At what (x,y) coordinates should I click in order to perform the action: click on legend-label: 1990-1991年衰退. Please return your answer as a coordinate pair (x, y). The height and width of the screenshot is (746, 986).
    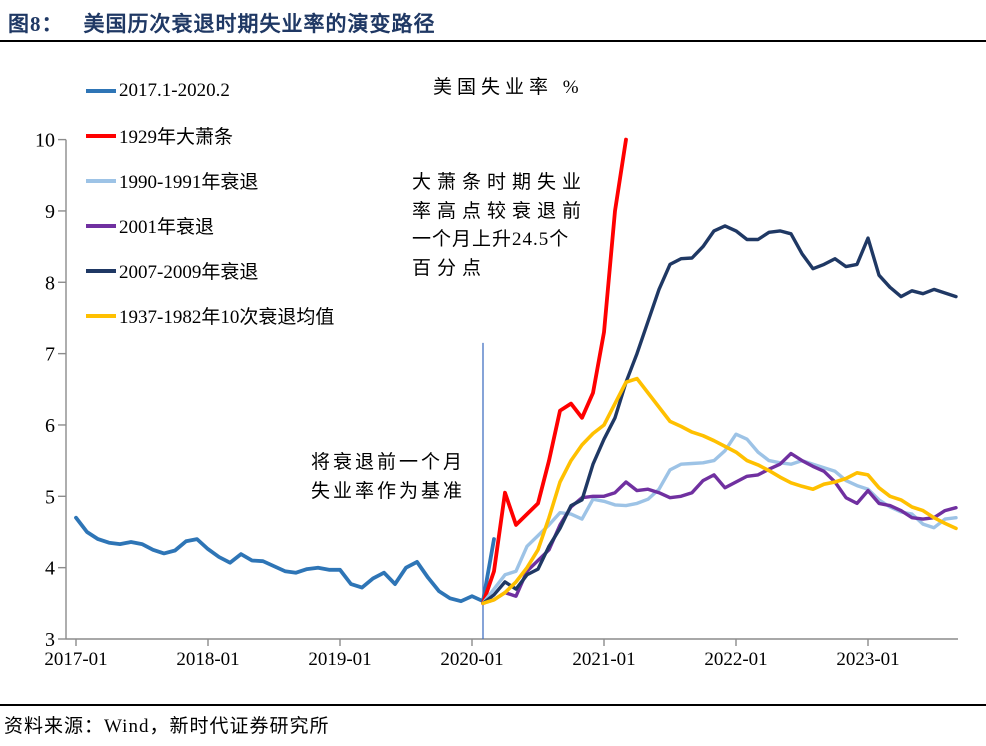
    Looking at the image, I should click on (189, 182).